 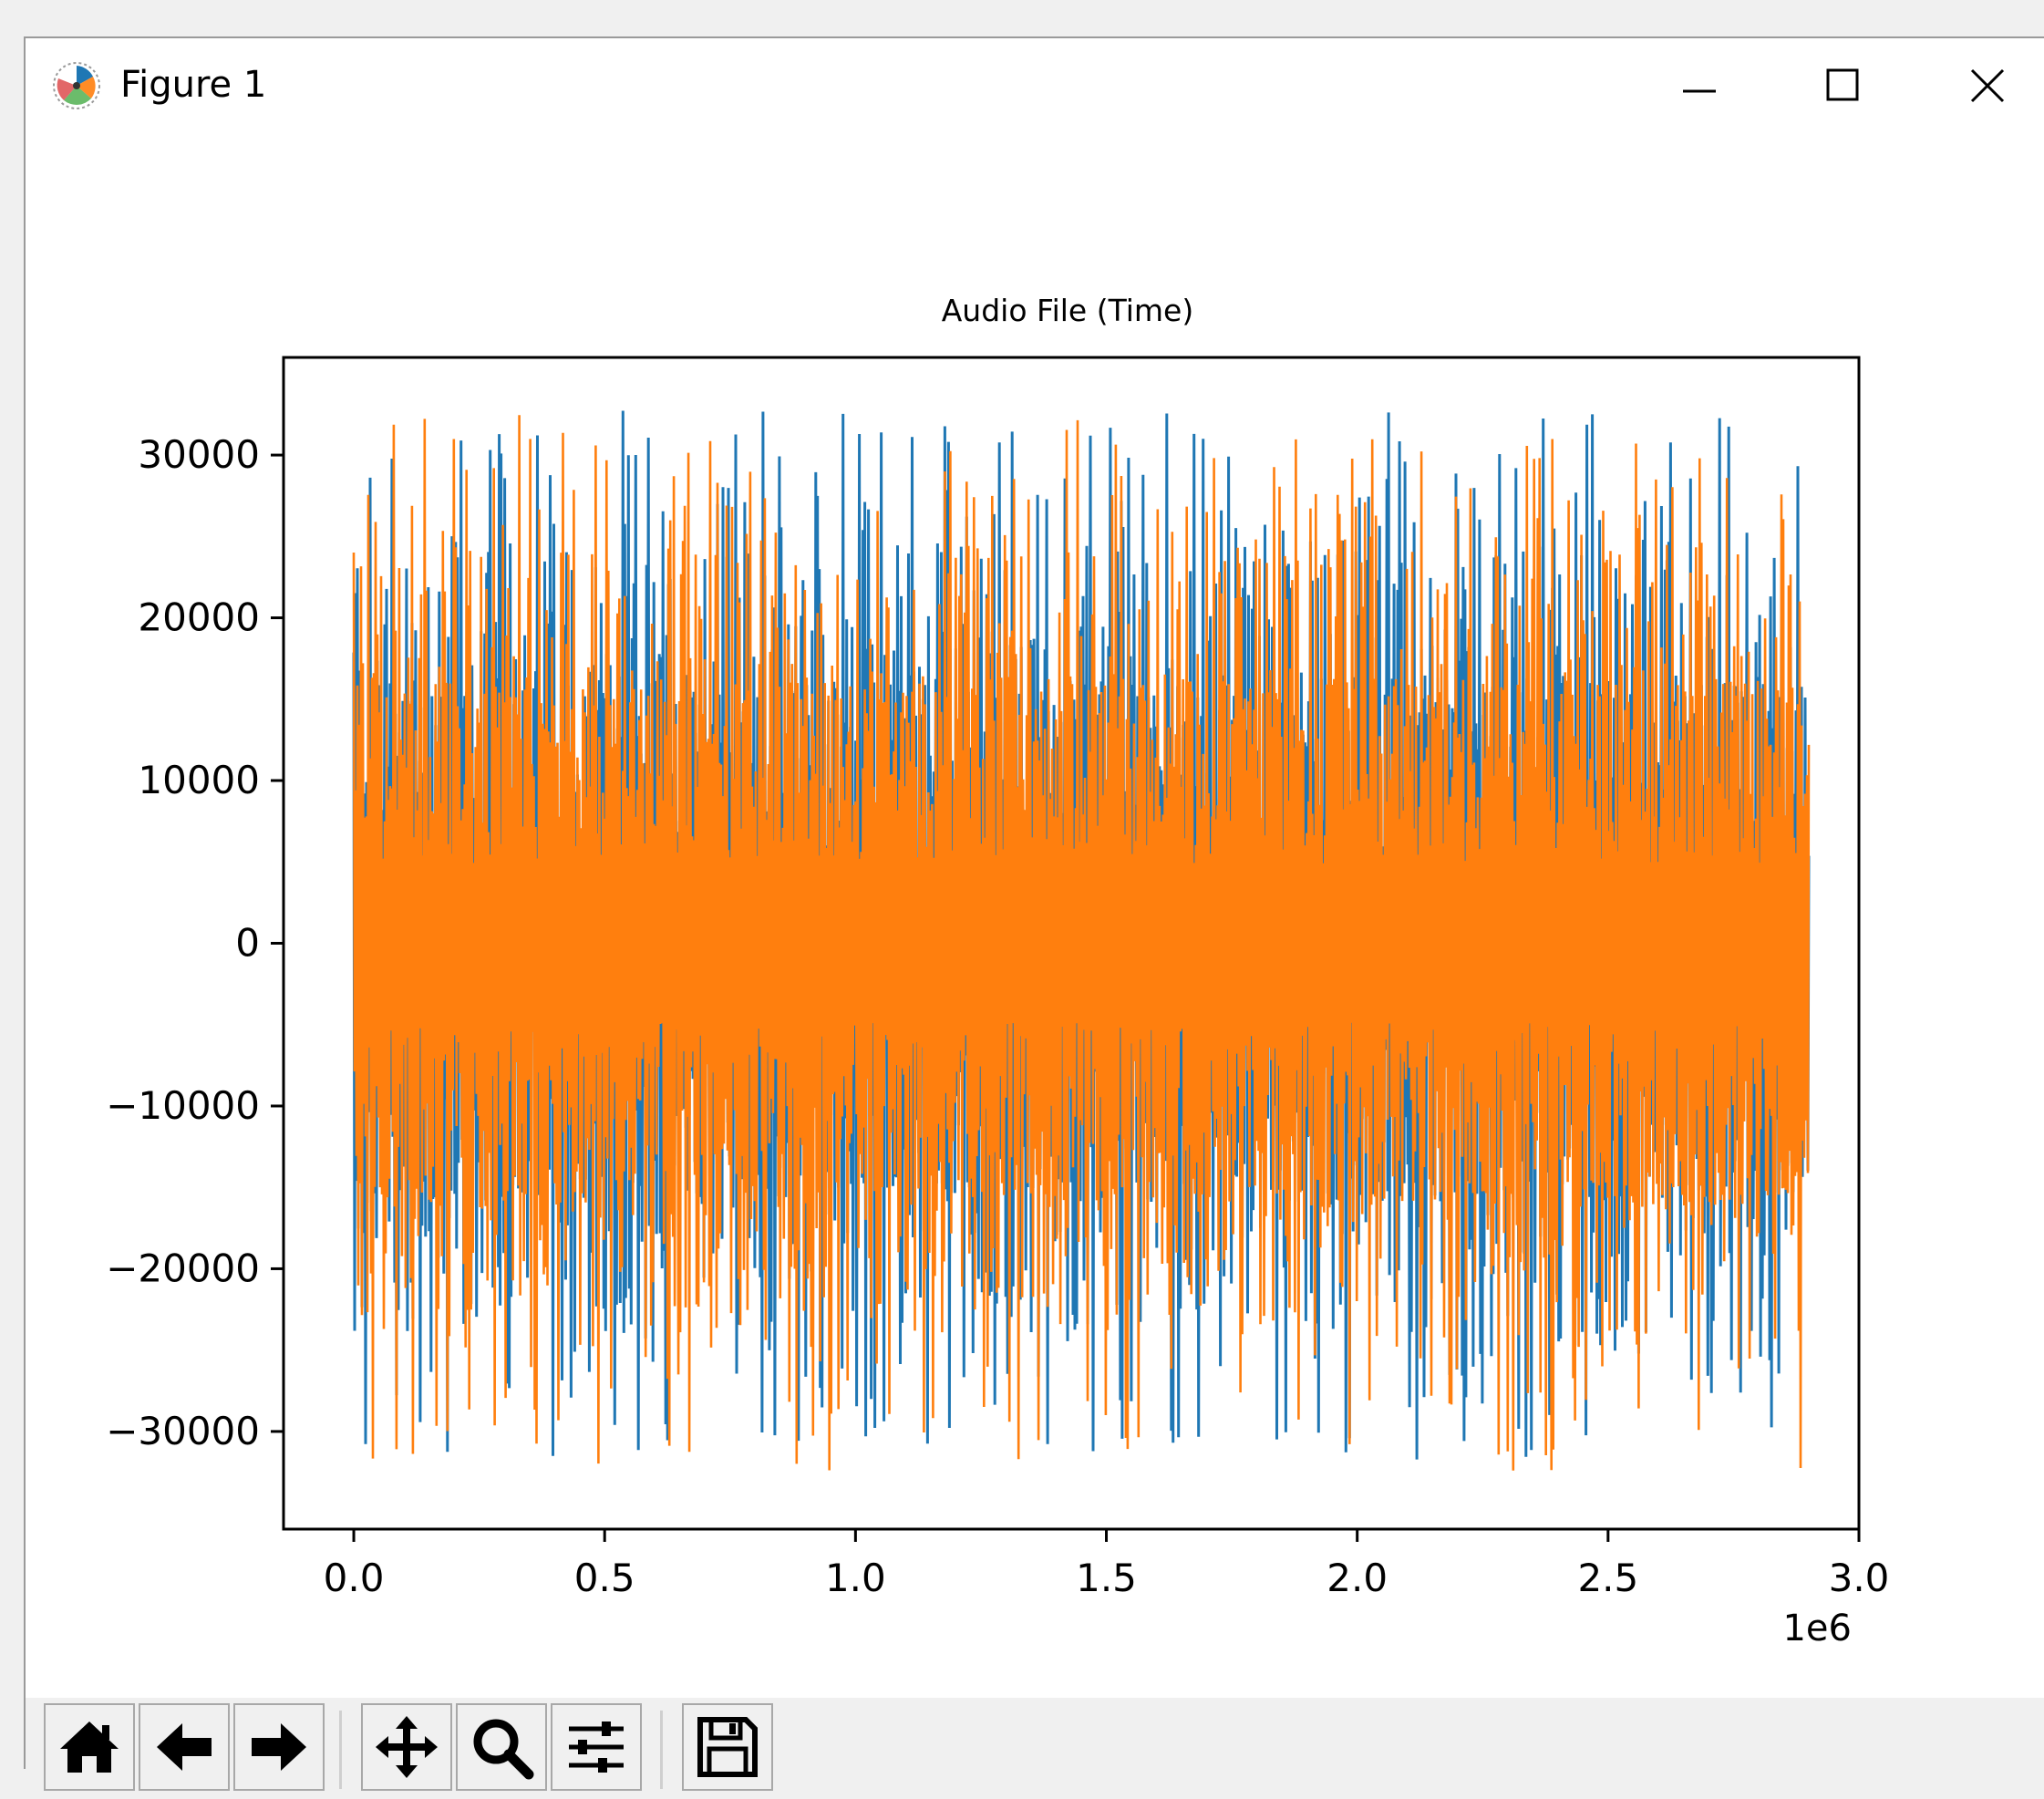 I want to click on window-title: Figure 1, so click(x=193, y=85).